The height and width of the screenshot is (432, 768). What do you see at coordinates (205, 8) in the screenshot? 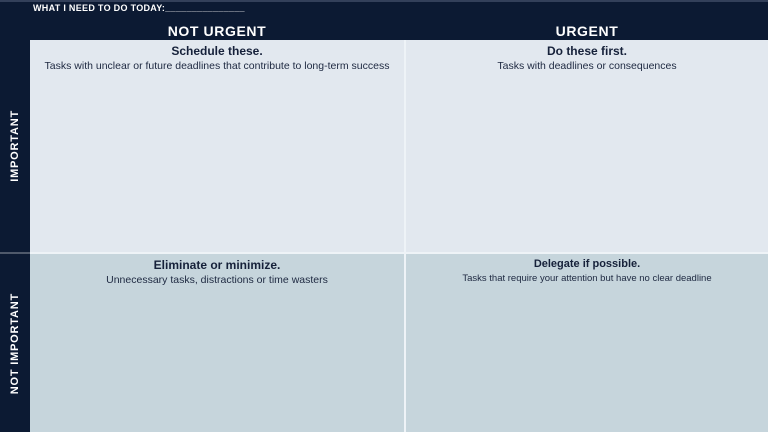
I see `todo-title-blank-line: _______________` at bounding box center [205, 8].